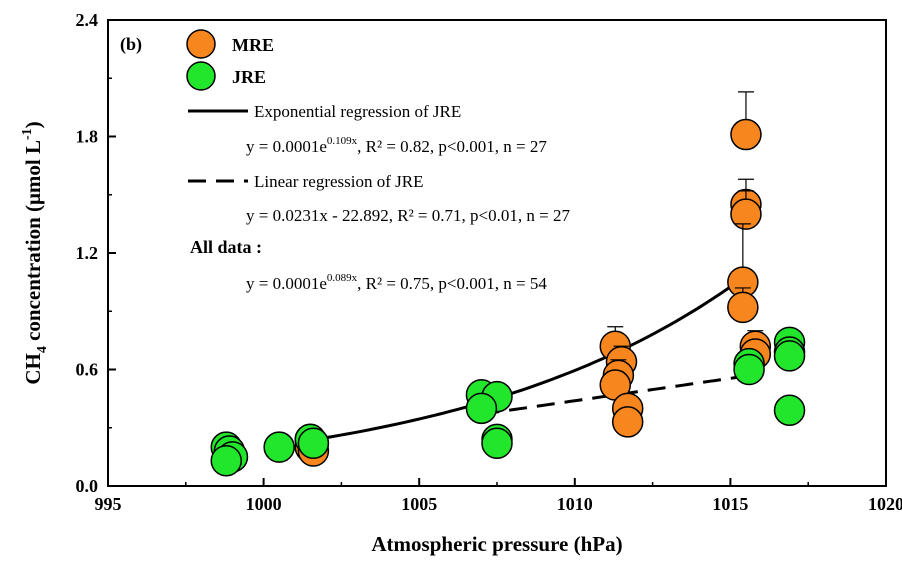  What do you see at coordinates (33, 369) in the screenshot?
I see `y-title-pre: CH` at bounding box center [33, 369].